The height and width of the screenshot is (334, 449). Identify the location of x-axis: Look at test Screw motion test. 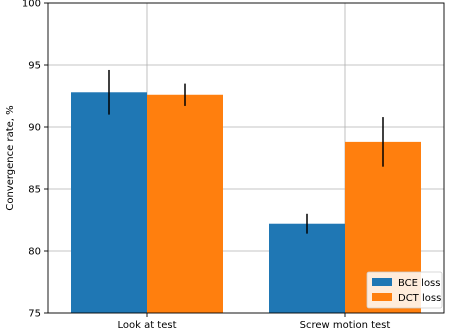
(253, 322).